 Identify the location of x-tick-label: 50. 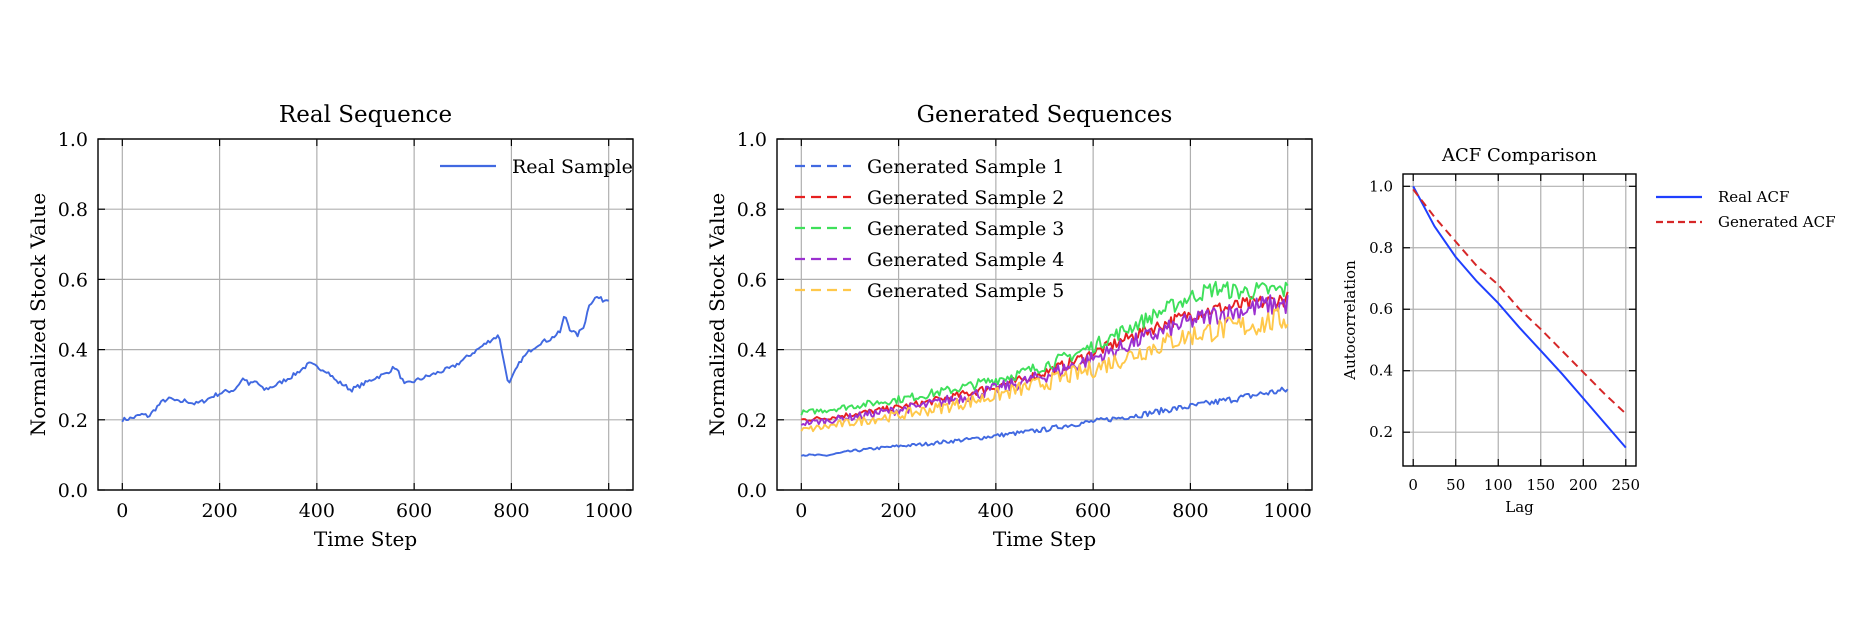
(1455, 485).